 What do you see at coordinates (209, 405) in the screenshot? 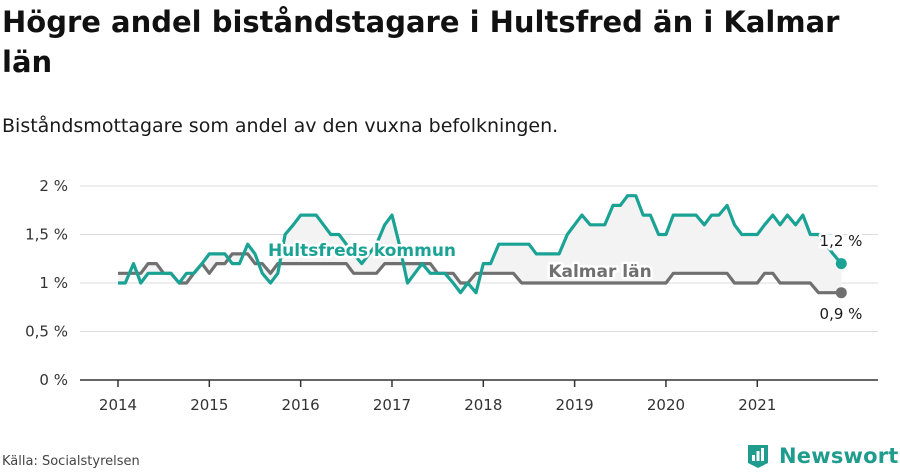
I see `x-tick-label: 2015` at bounding box center [209, 405].